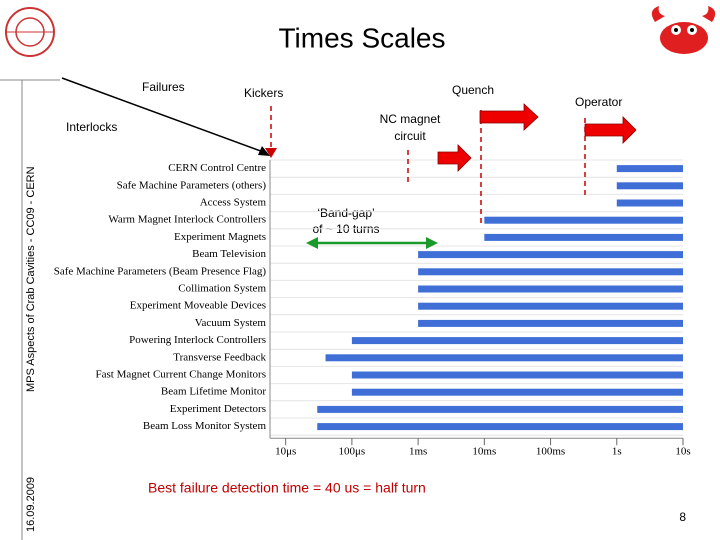 The width and height of the screenshot is (720, 540). Describe the element at coordinates (682, 452) in the screenshot. I see `x-tick-label: 10s` at that location.